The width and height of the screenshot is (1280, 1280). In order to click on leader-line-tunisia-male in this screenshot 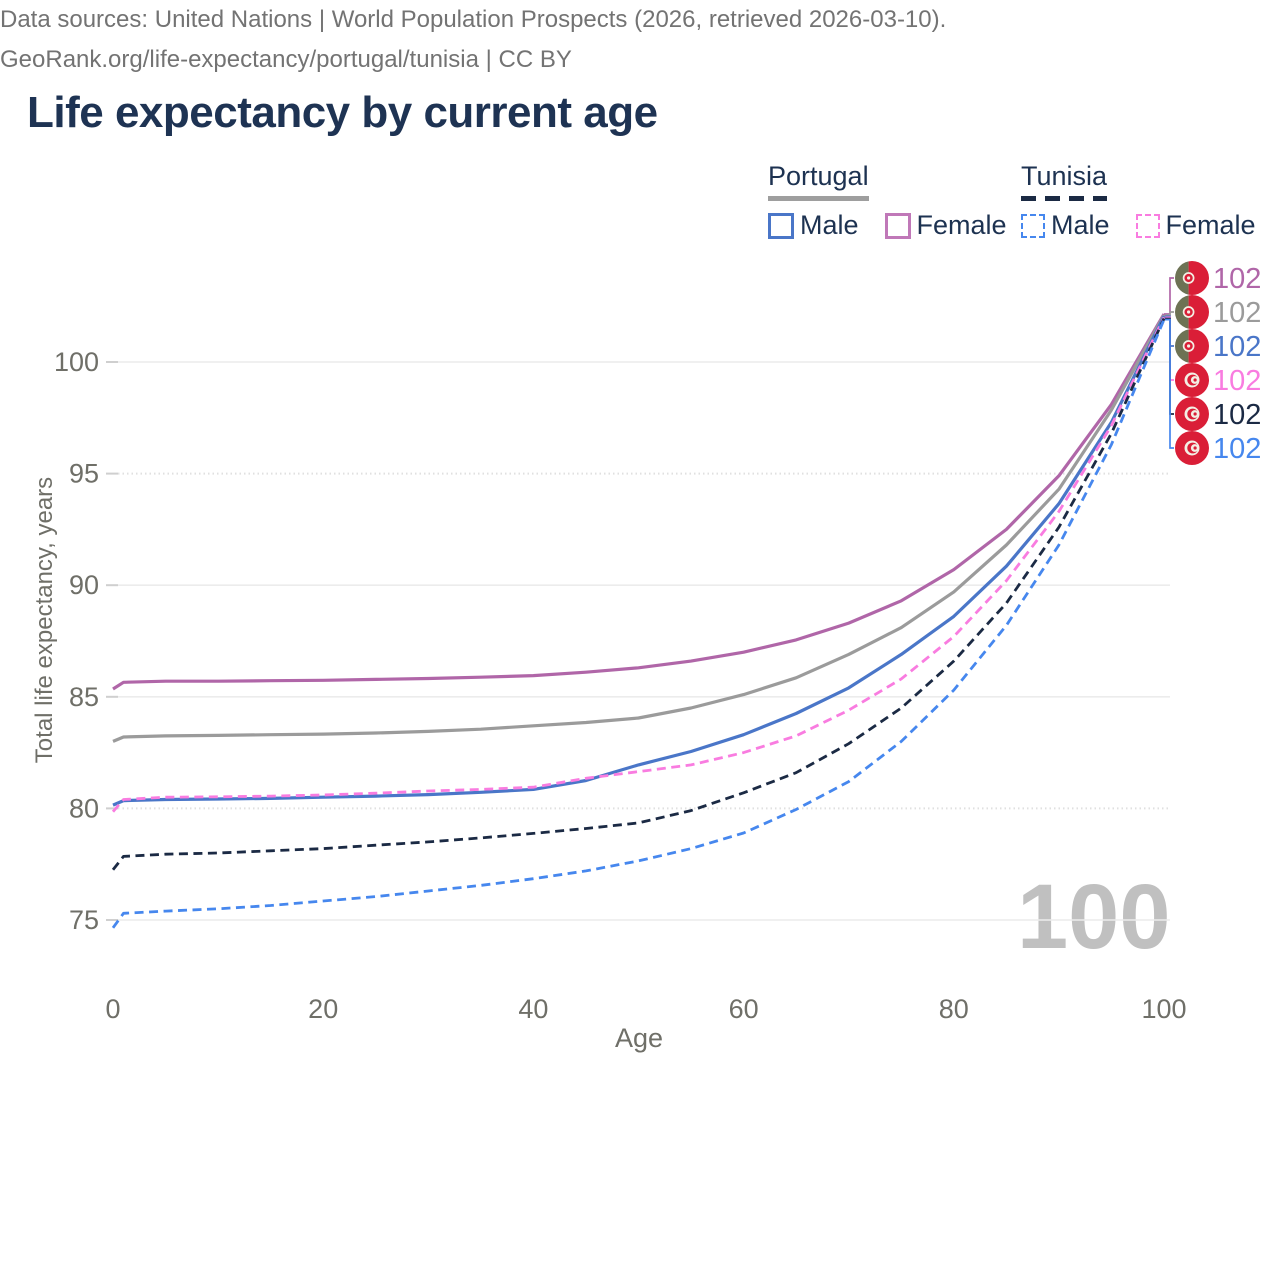, I will do `click(1169, 383)`.